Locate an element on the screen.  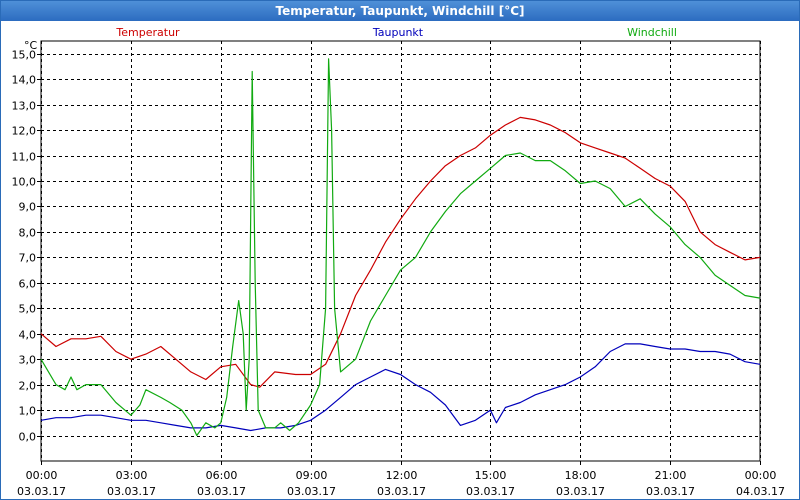
legend-temperatur: Temperatur is located at coordinates (147, 32).